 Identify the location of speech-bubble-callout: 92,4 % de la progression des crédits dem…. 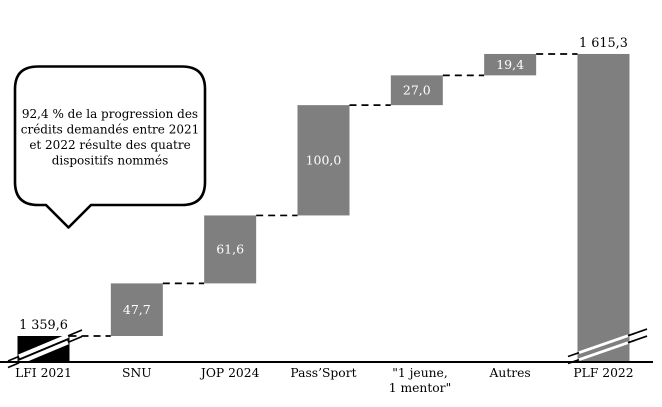
(110, 147).